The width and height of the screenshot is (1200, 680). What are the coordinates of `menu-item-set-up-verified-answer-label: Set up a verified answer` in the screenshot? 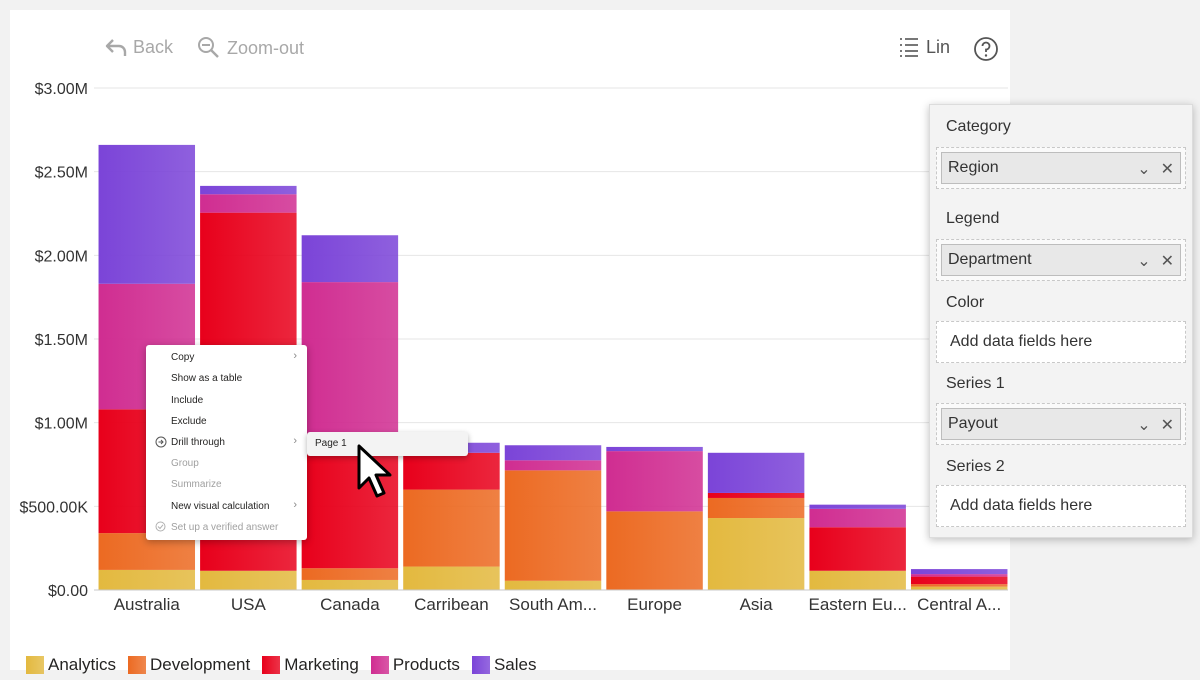 It's located at (225, 527).